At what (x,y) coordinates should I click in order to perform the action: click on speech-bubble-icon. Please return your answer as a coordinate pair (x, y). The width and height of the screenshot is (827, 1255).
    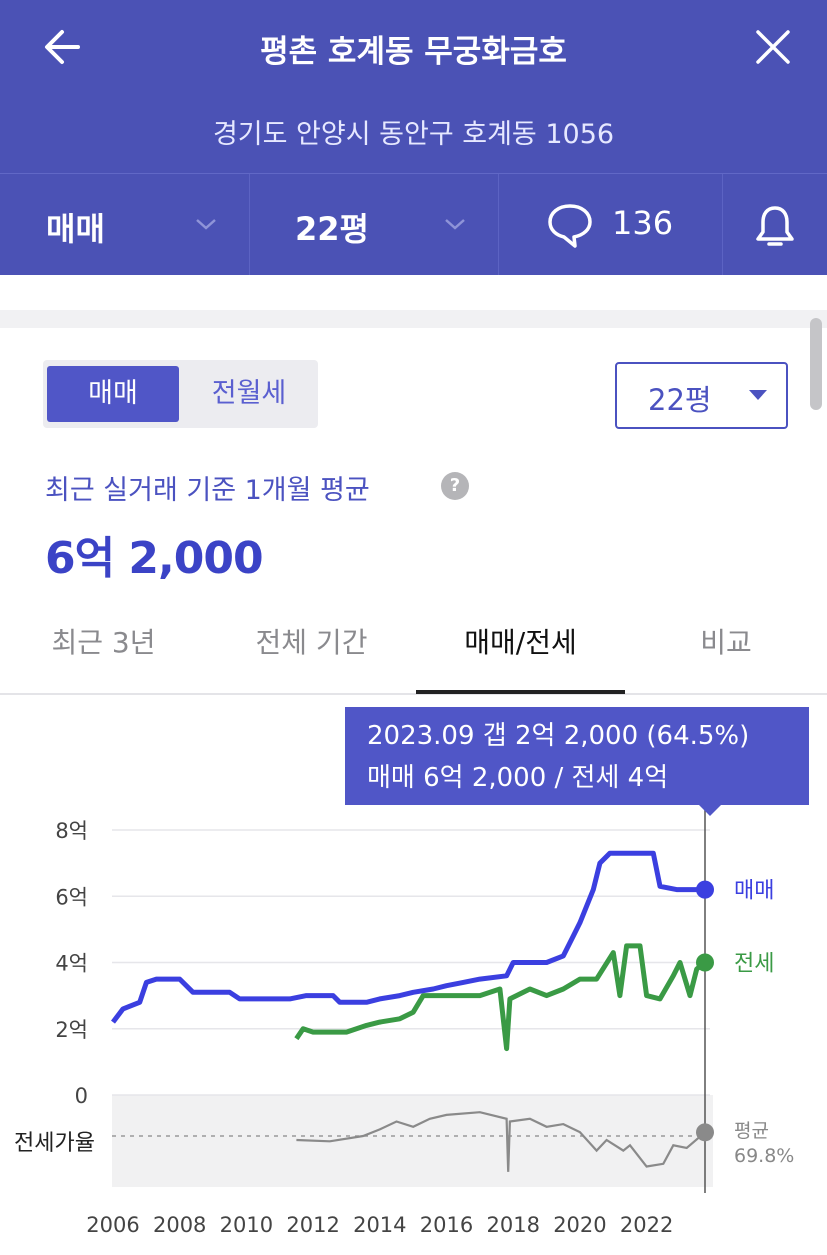
    Looking at the image, I should click on (570, 226).